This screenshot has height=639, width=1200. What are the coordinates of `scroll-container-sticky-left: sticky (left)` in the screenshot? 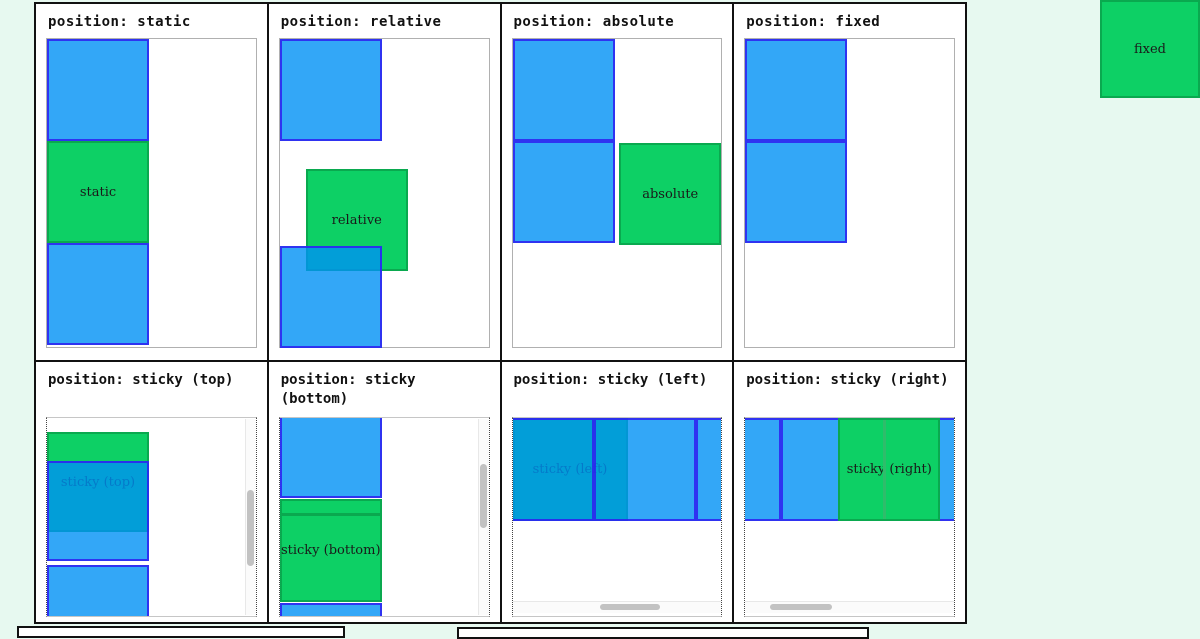 It's located at (617, 517).